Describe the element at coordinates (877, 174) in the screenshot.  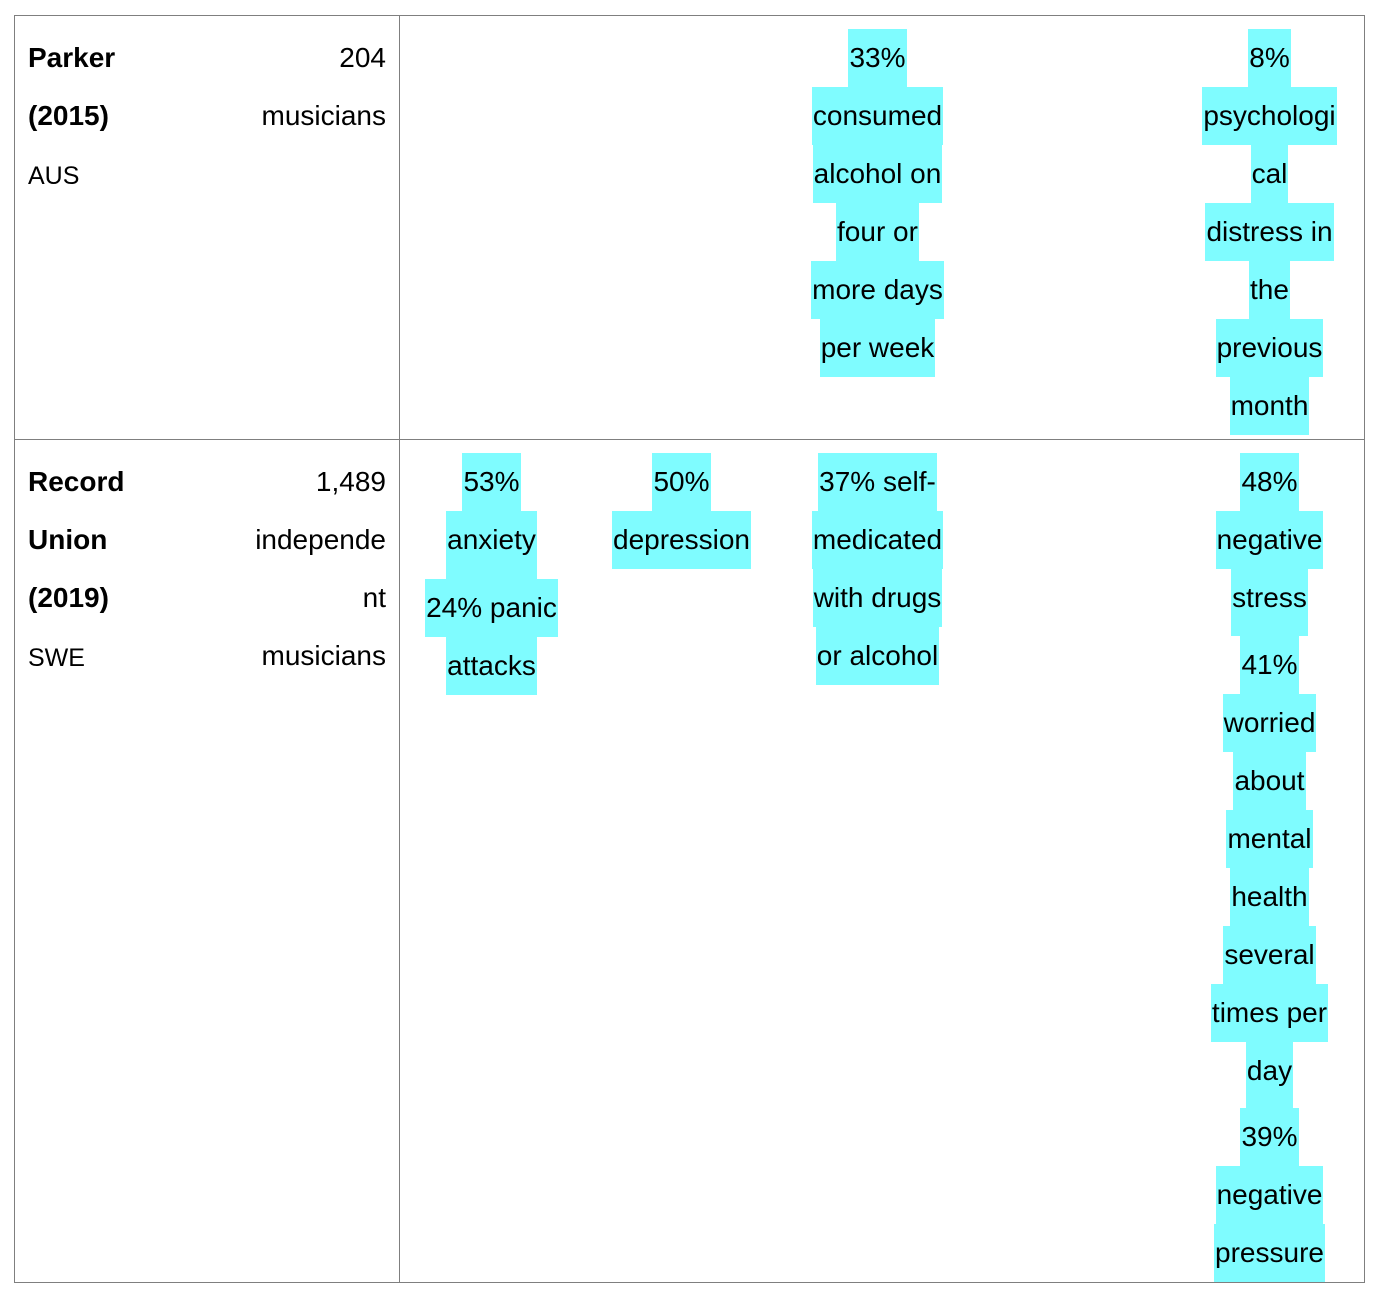
I see `finding-line: alcohol on` at that location.